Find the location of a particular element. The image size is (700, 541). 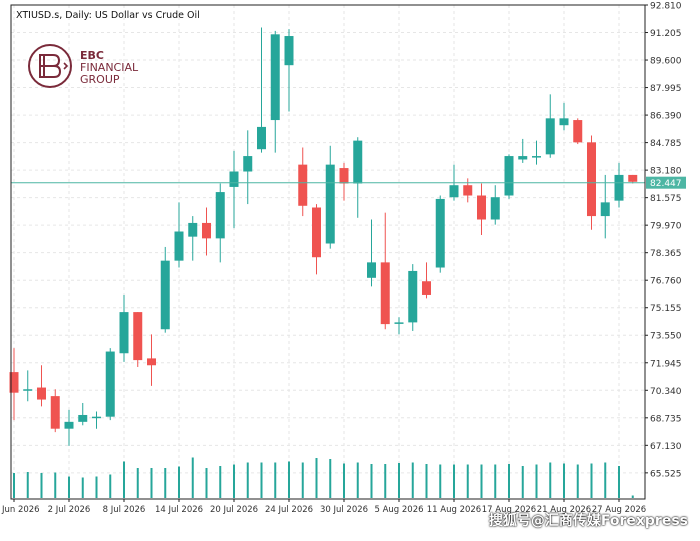

y-tick-label: 92.810 is located at coordinates (666, 7).